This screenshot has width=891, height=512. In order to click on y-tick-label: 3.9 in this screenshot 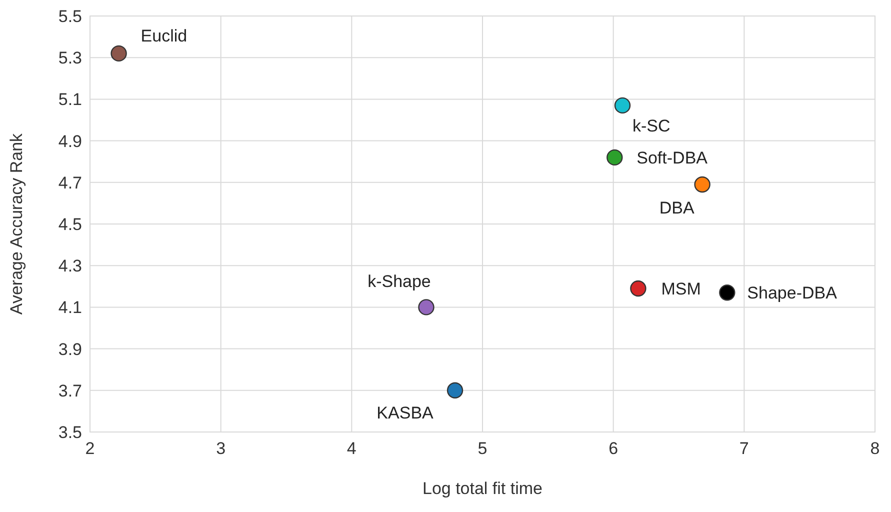, I will do `click(70, 349)`.